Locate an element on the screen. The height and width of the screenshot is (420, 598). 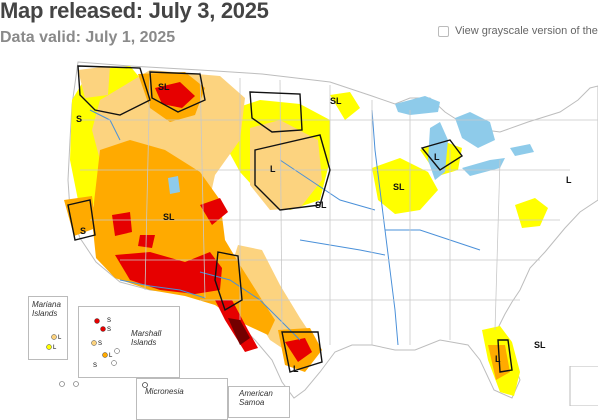
data-valid-subtitle: Data valid: July 1, 2025 is located at coordinates (88, 37).